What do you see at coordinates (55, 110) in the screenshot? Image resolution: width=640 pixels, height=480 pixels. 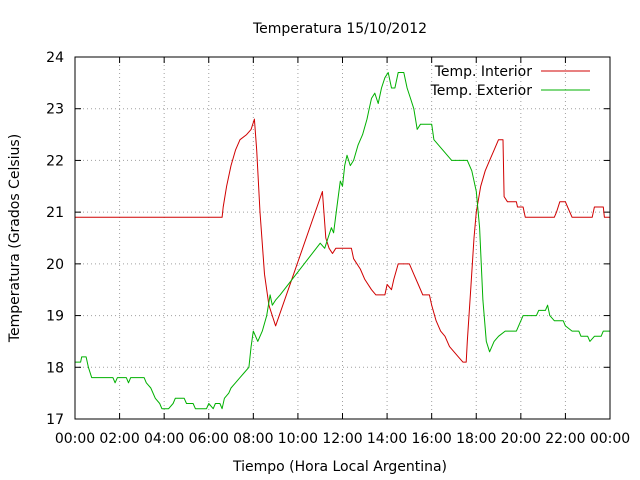 I see `y-tick-label: 23` at bounding box center [55, 110].